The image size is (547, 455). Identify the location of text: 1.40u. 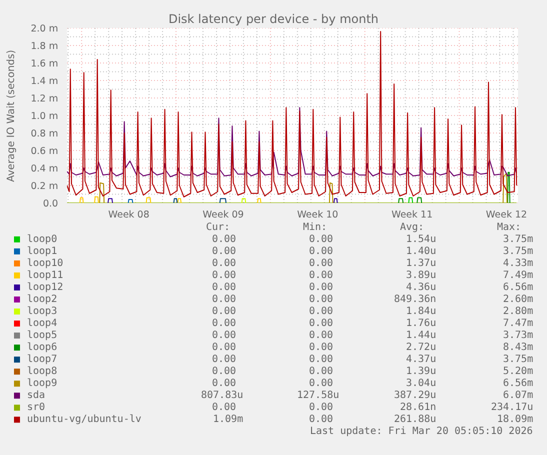
(421, 251).